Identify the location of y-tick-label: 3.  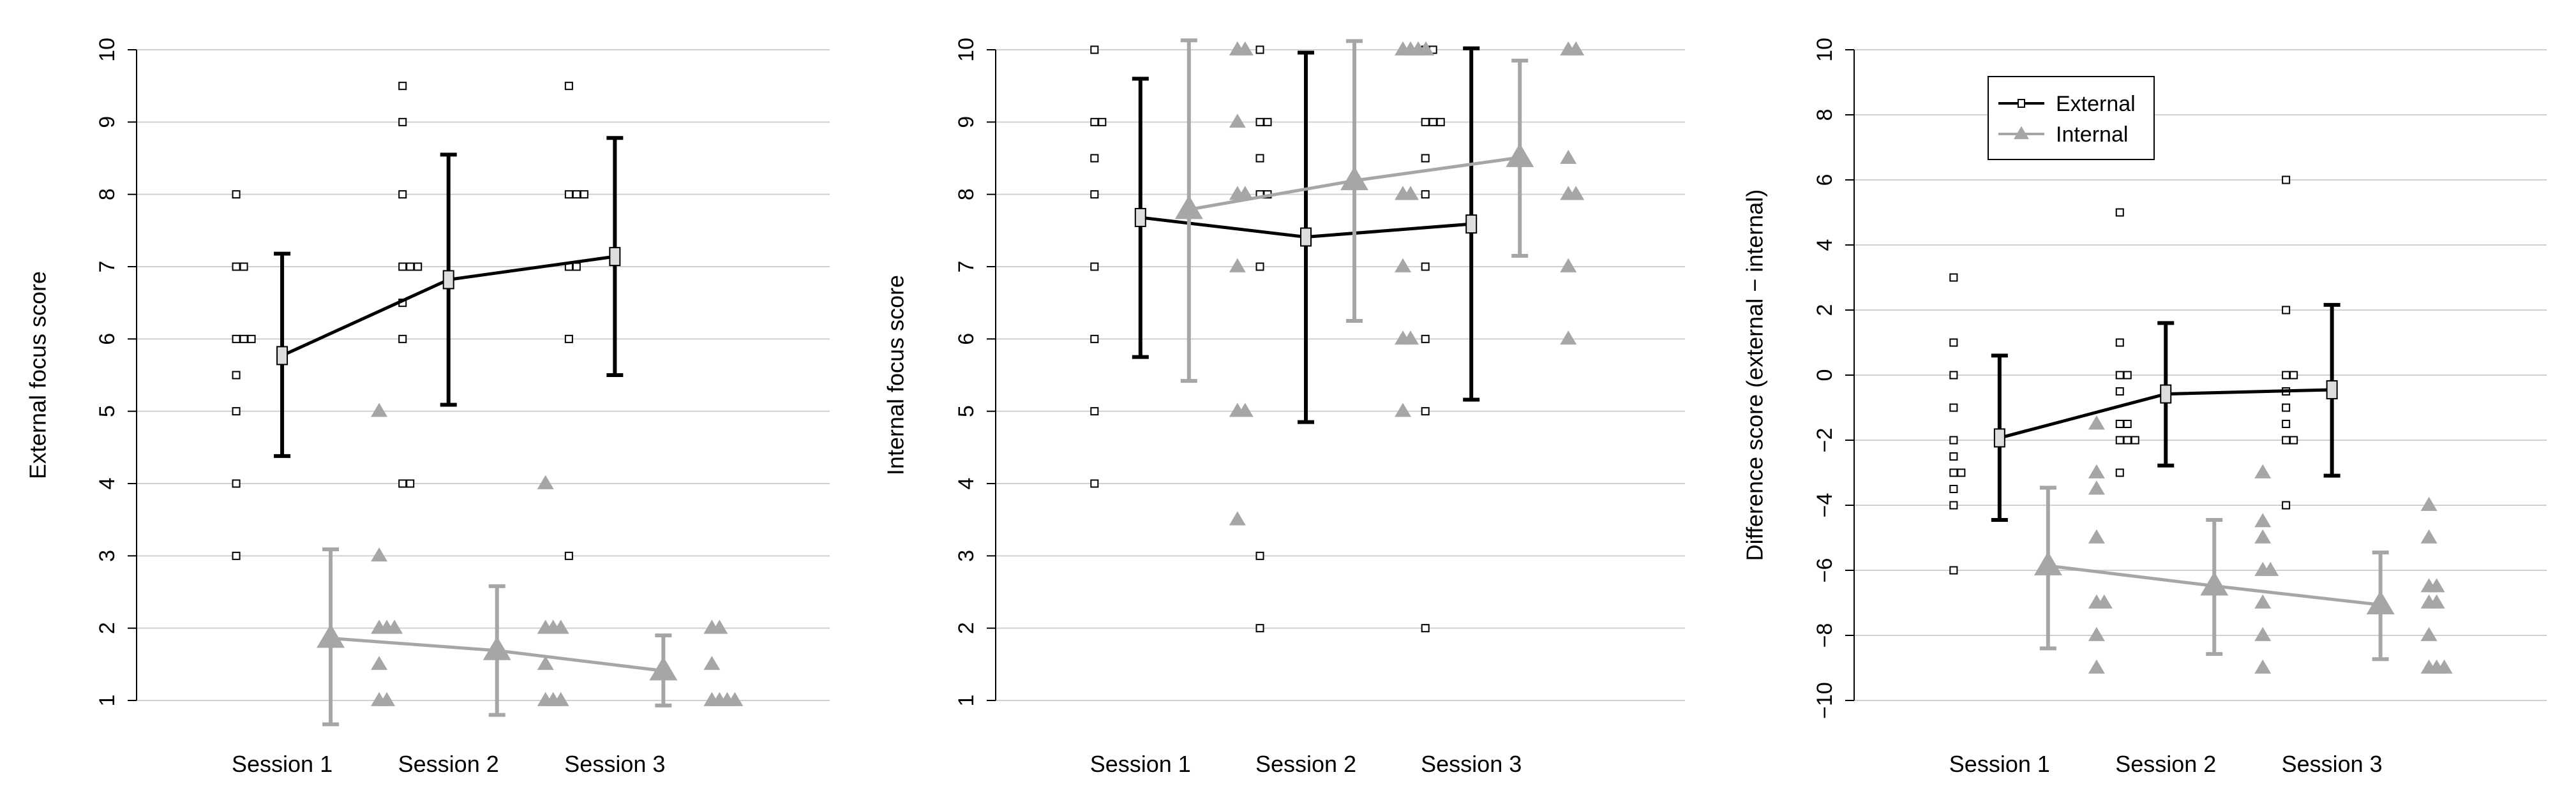
(107, 556).